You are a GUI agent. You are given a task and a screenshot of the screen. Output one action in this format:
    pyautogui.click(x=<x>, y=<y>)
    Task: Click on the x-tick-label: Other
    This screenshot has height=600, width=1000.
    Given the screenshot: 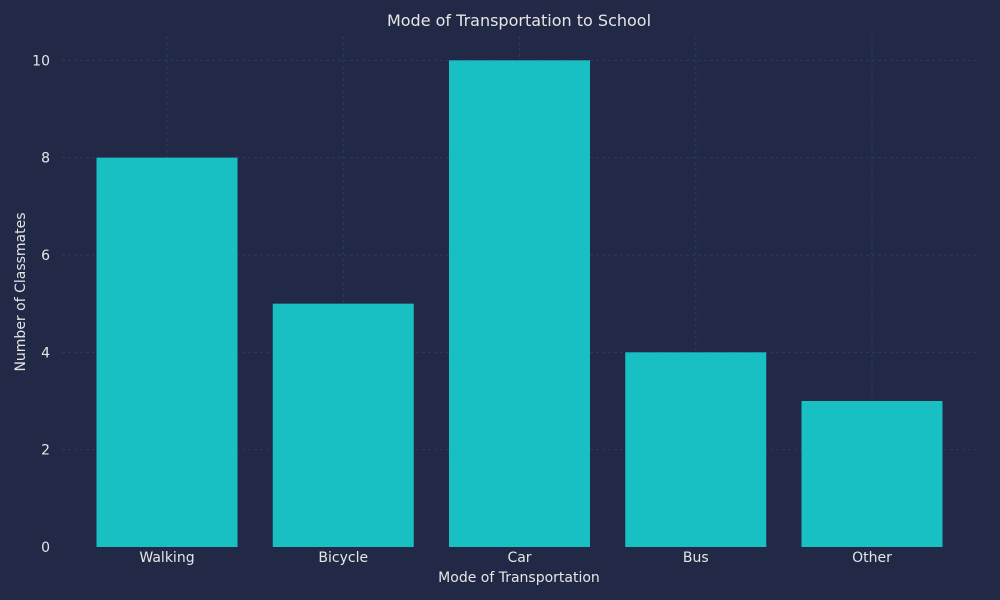 What is the action you would take?
    pyautogui.click(x=872, y=558)
    